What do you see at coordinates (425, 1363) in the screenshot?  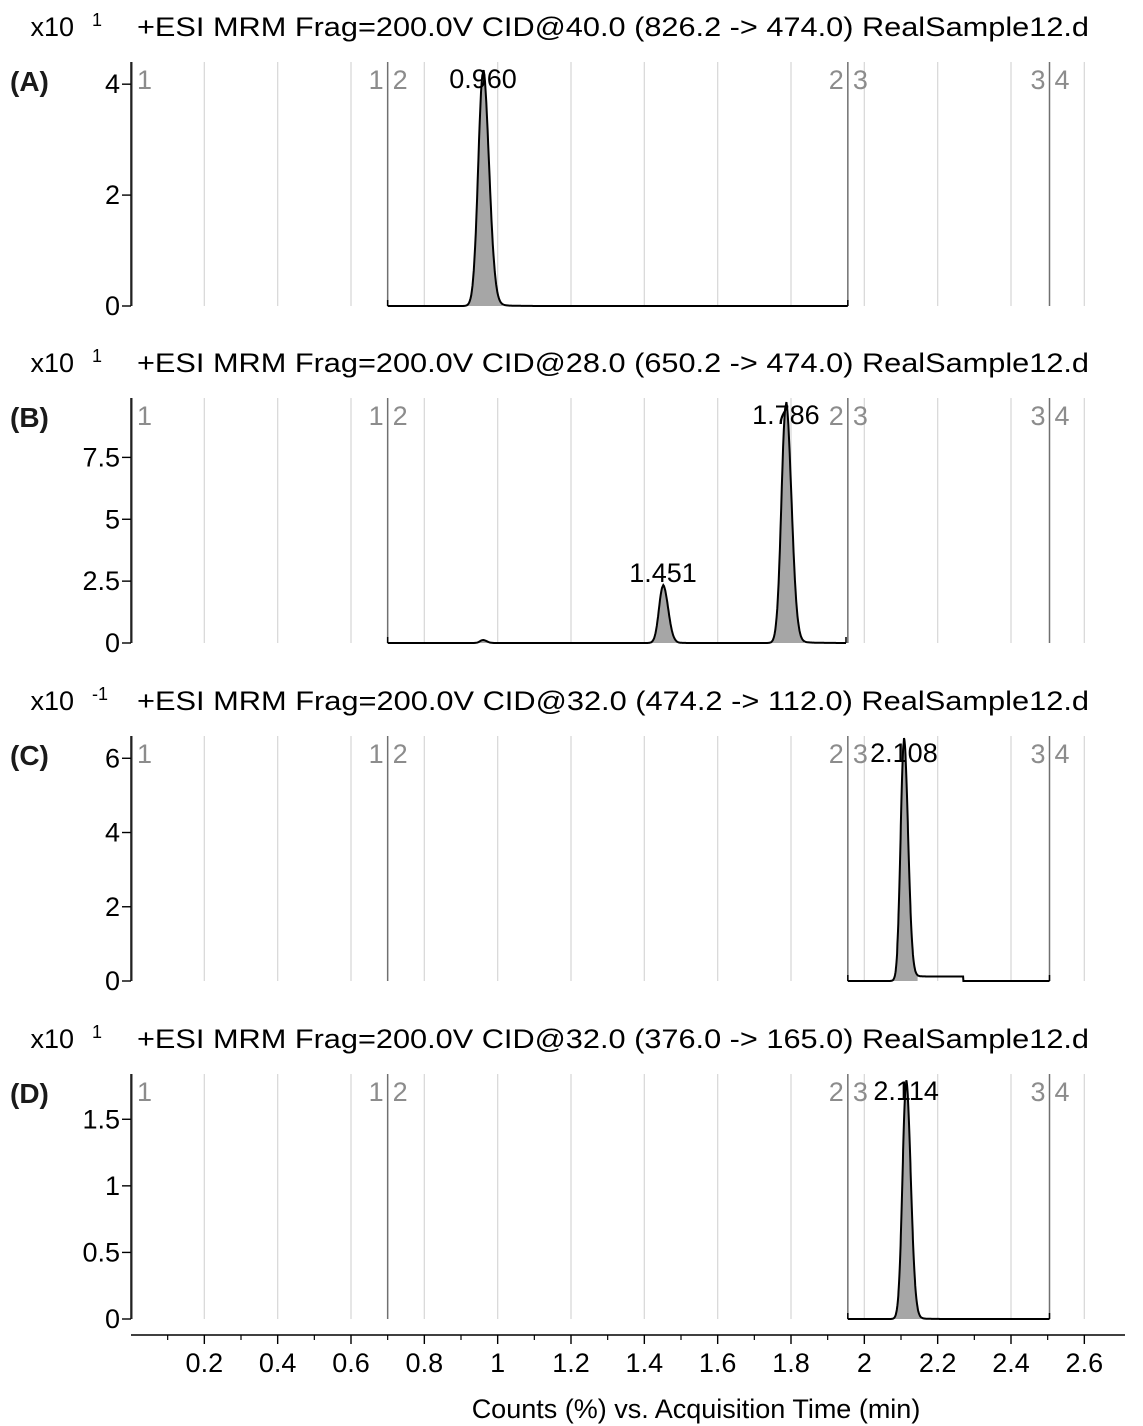 I see `x-tick-label: 0.8` at bounding box center [425, 1363].